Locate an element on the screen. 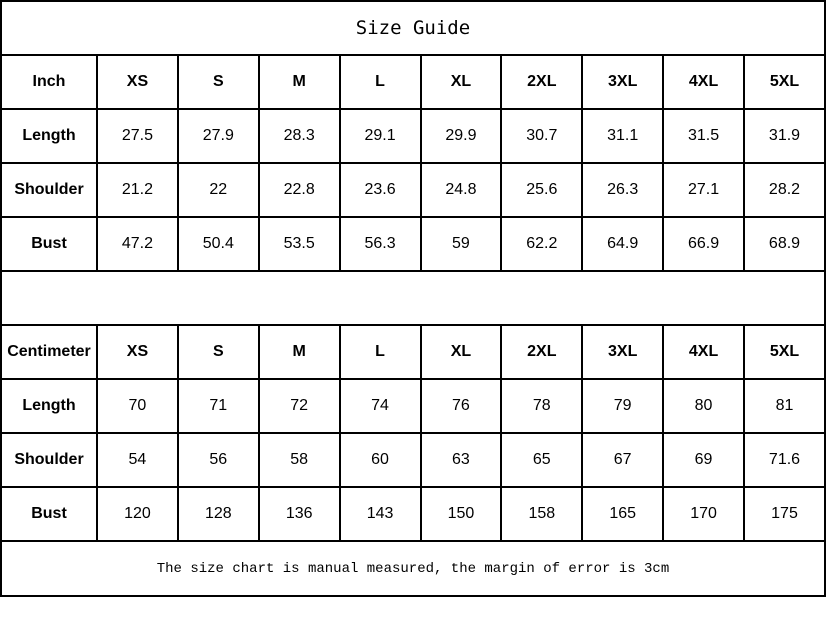 Image resolution: width=826 pixels, height=618 pixels. measurement-cell: 70 is located at coordinates (137, 406).